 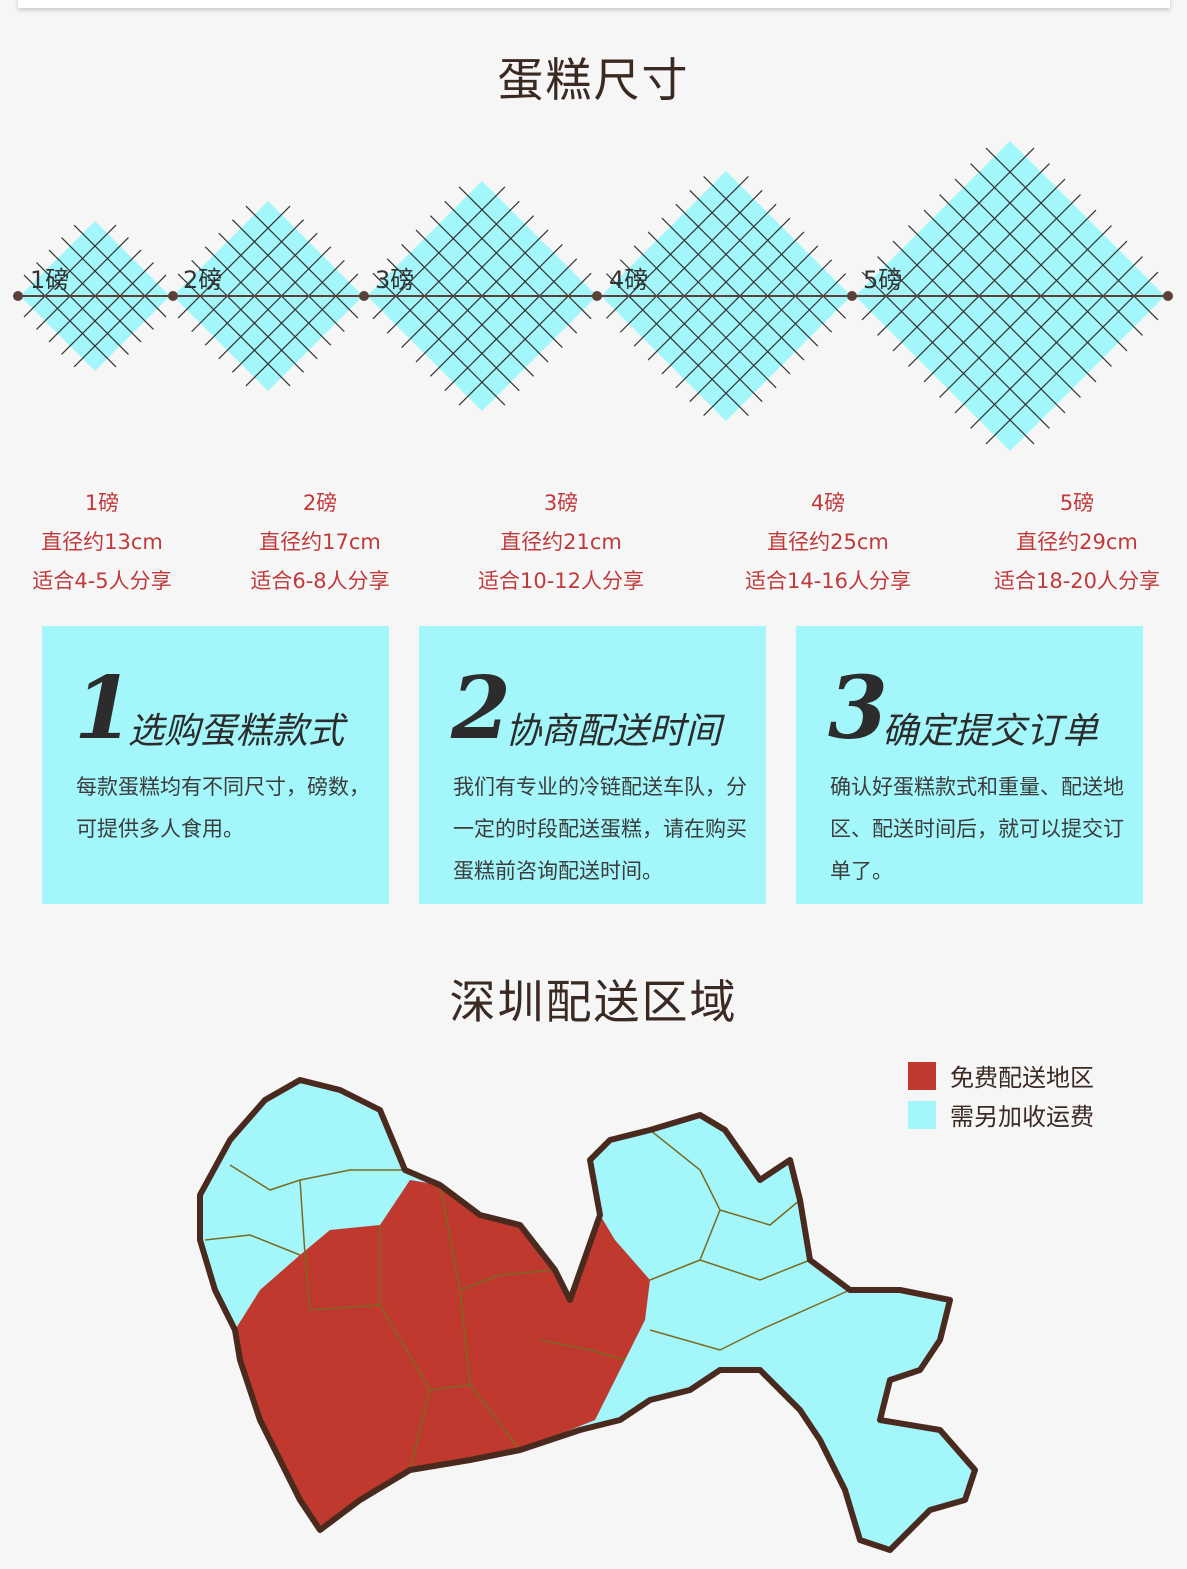 What do you see at coordinates (223, 808) in the screenshot?
I see `step-text: 每款蛋糕均有不同尺寸，磅数，可提供多人食用。` at bounding box center [223, 808].